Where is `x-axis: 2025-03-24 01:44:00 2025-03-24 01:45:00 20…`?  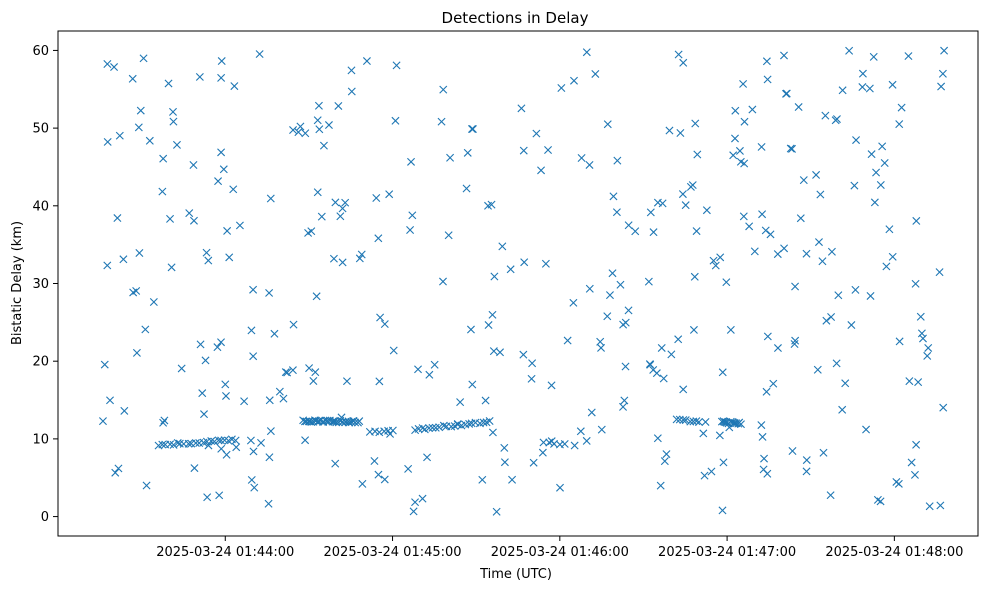
x-axis: 2025-03-24 01:44:00 2025-03-24 01:45:00 20… is located at coordinates (559, 548).